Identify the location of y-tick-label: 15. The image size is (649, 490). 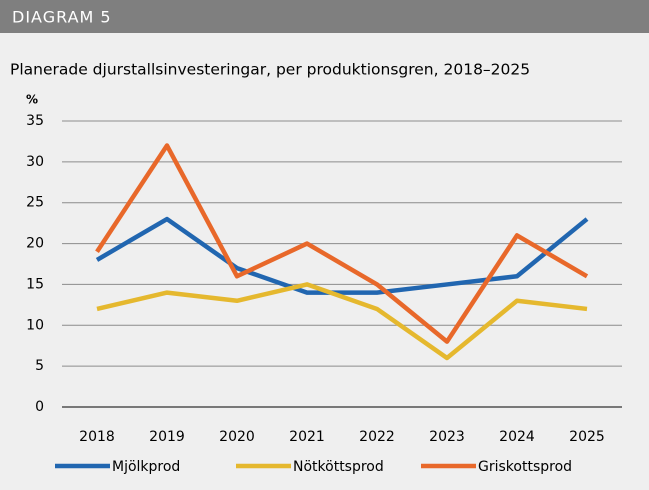
(35, 284).